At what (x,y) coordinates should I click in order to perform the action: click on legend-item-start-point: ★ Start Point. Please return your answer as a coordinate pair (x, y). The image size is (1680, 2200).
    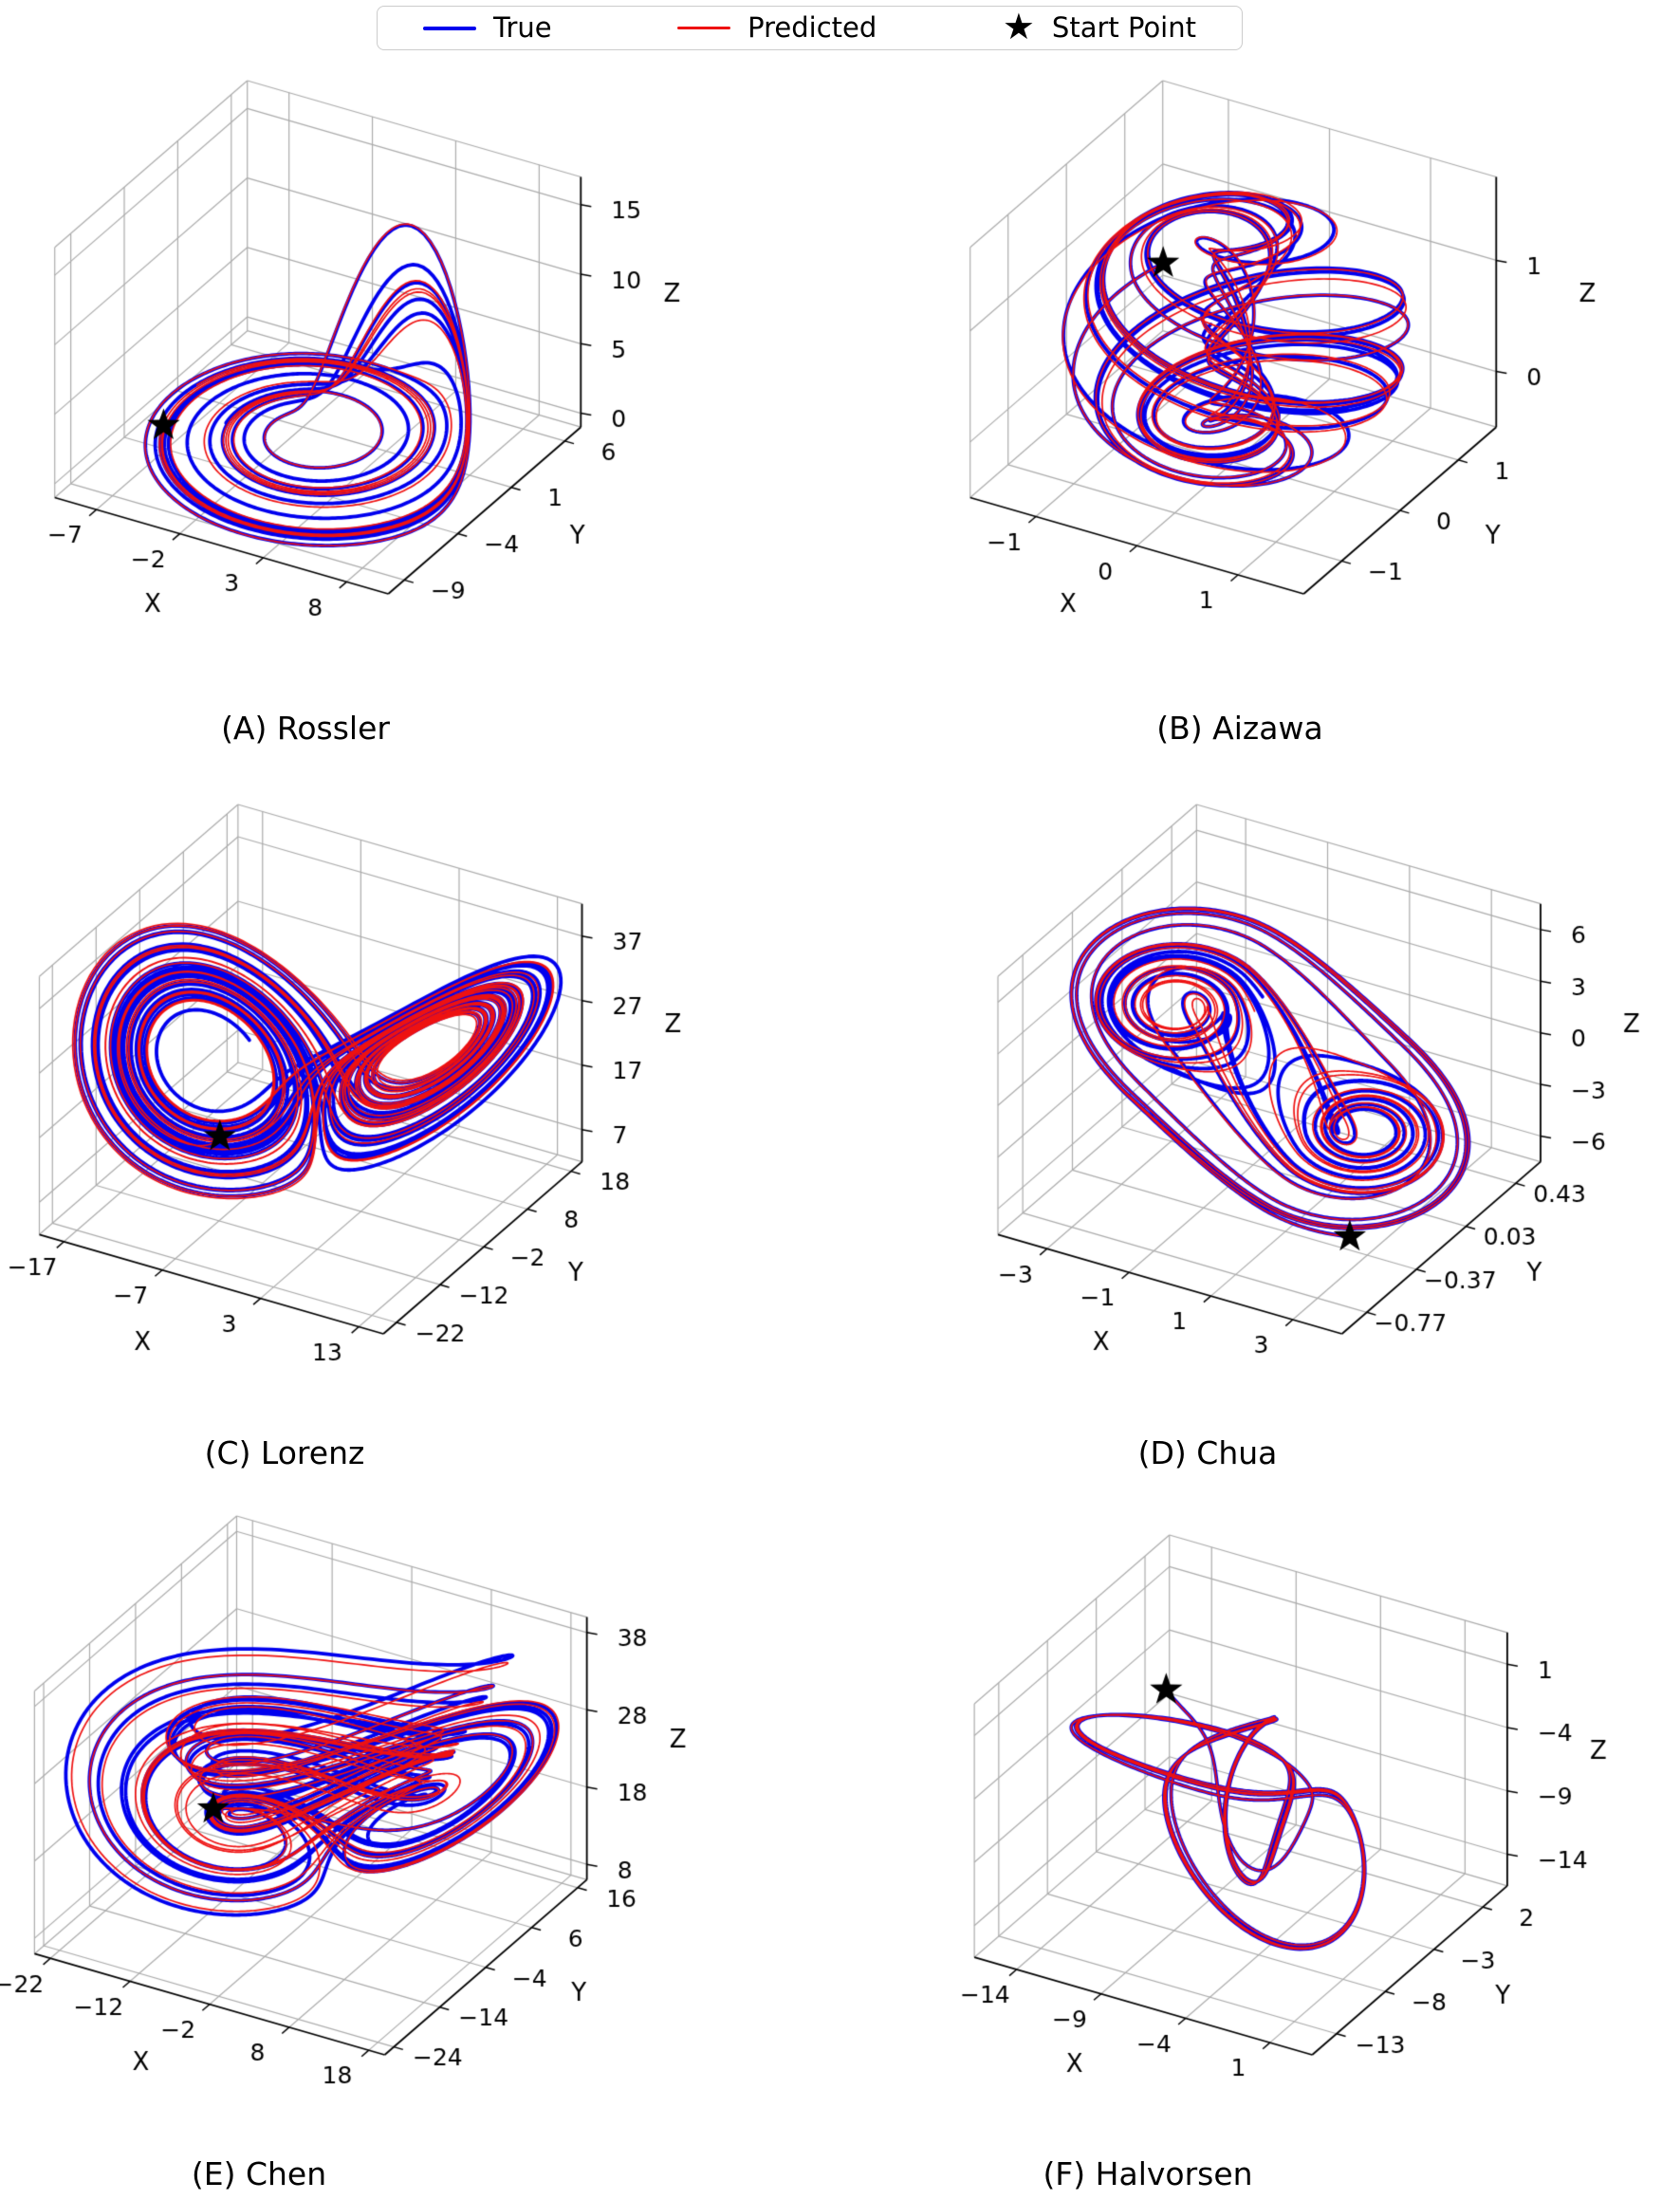
    Looking at the image, I should click on (1099, 26).